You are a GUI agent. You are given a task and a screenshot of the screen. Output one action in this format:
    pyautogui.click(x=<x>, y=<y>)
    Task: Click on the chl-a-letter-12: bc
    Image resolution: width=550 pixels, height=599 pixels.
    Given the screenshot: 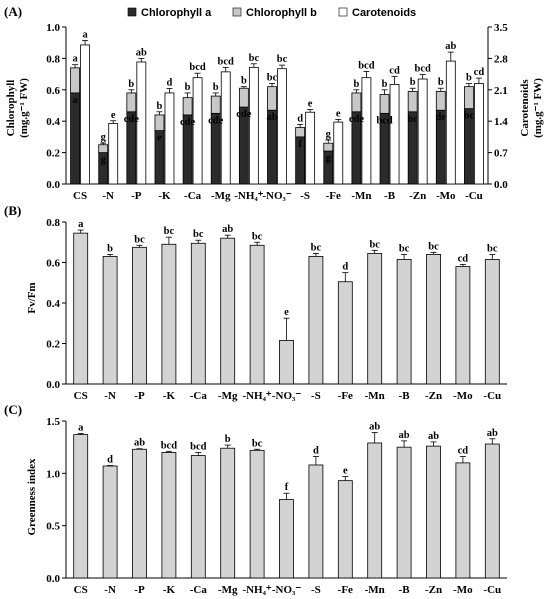 What is the action you would take?
    pyautogui.click(x=412, y=119)
    